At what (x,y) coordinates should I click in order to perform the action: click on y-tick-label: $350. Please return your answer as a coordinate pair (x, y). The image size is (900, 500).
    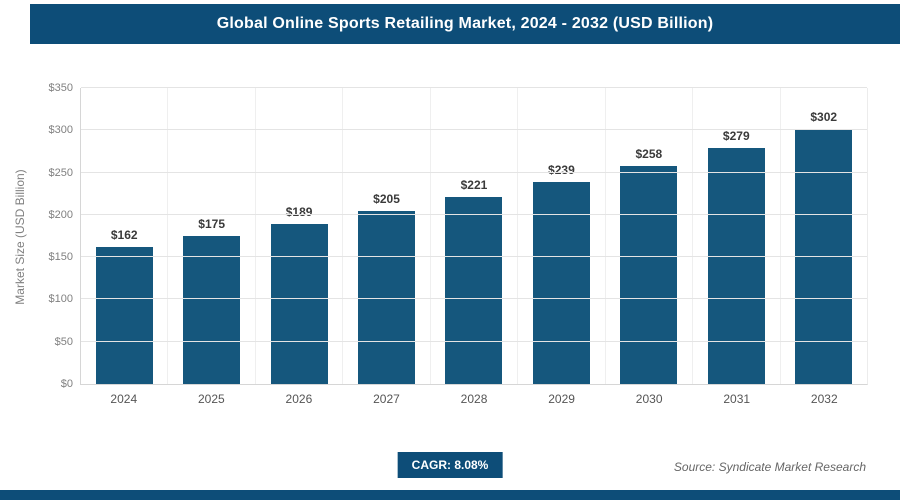
    Looking at the image, I should click on (60, 88).